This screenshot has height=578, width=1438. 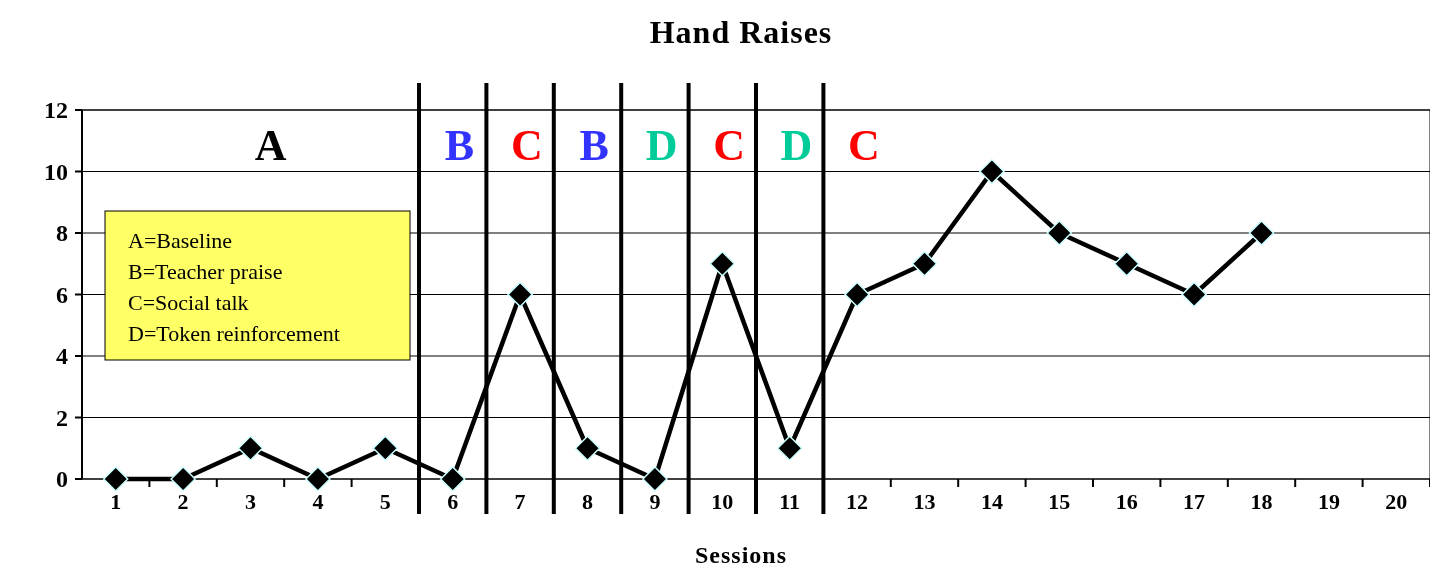 I want to click on y-tick-label: 2, so click(x=62, y=417).